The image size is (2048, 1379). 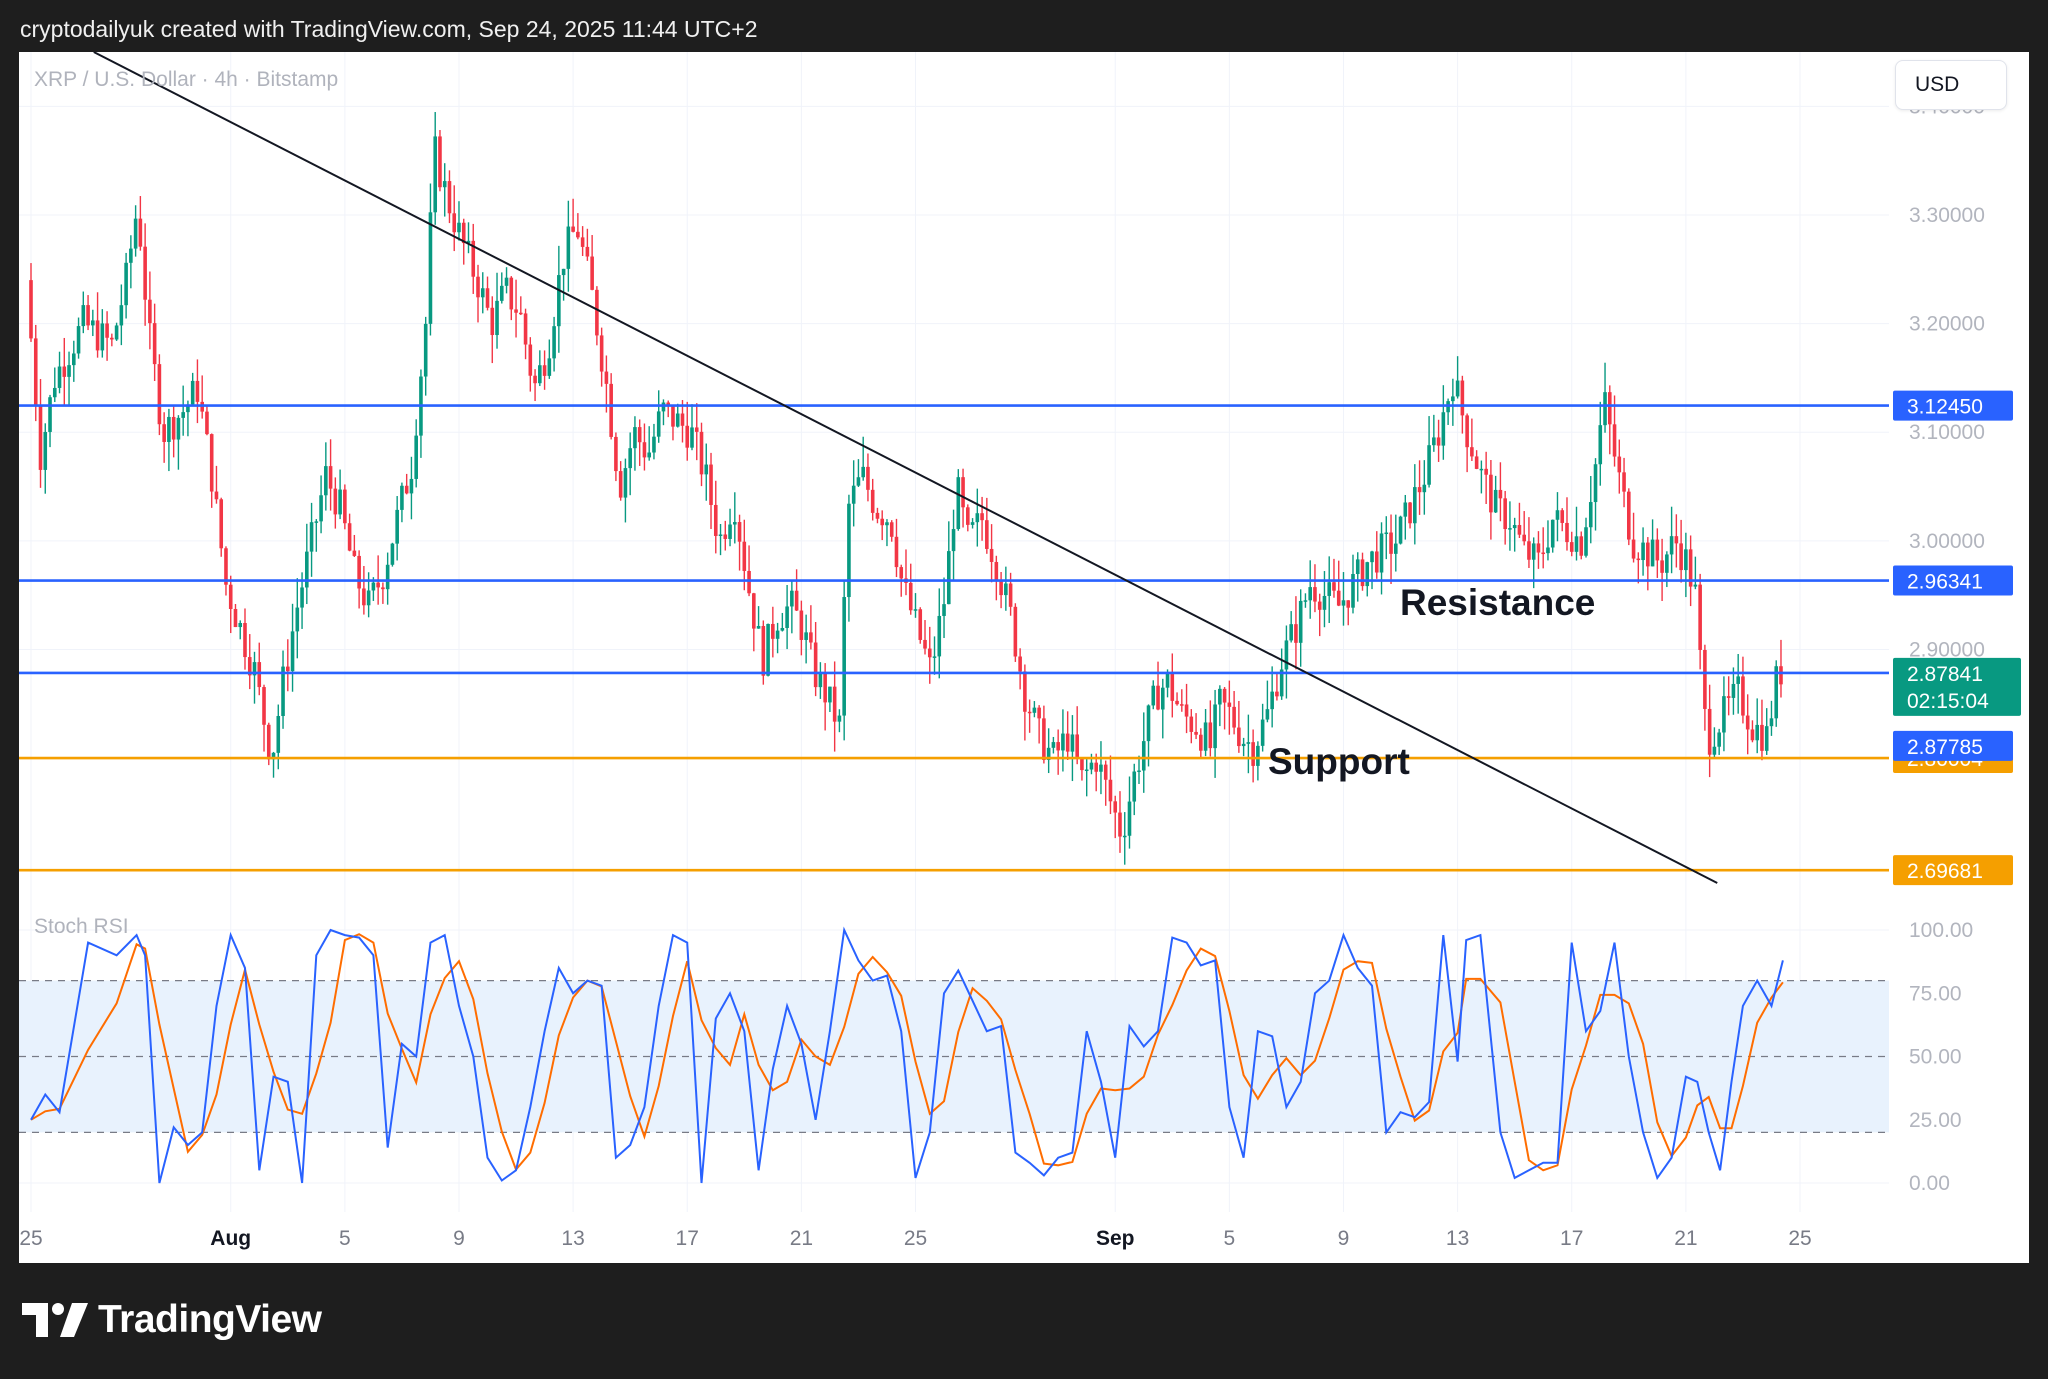 I want to click on footer-branding: TradingView, so click(x=172, y=1320).